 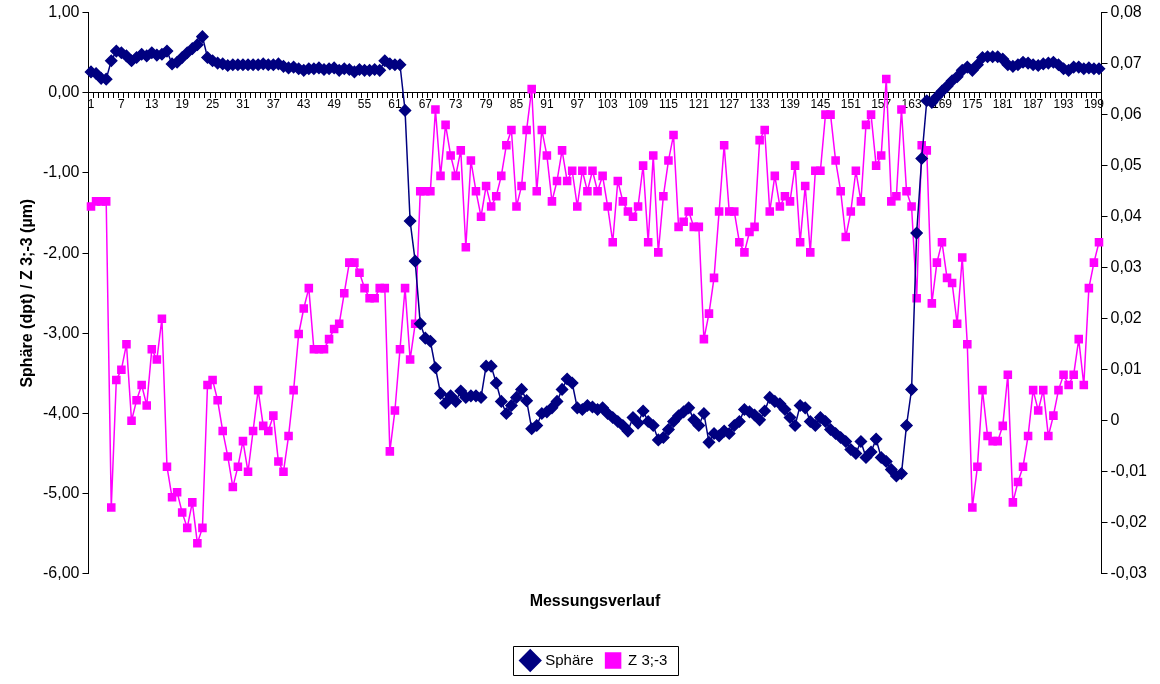 What do you see at coordinates (364, 104) in the screenshot?
I see `x-tick-label: 55` at bounding box center [364, 104].